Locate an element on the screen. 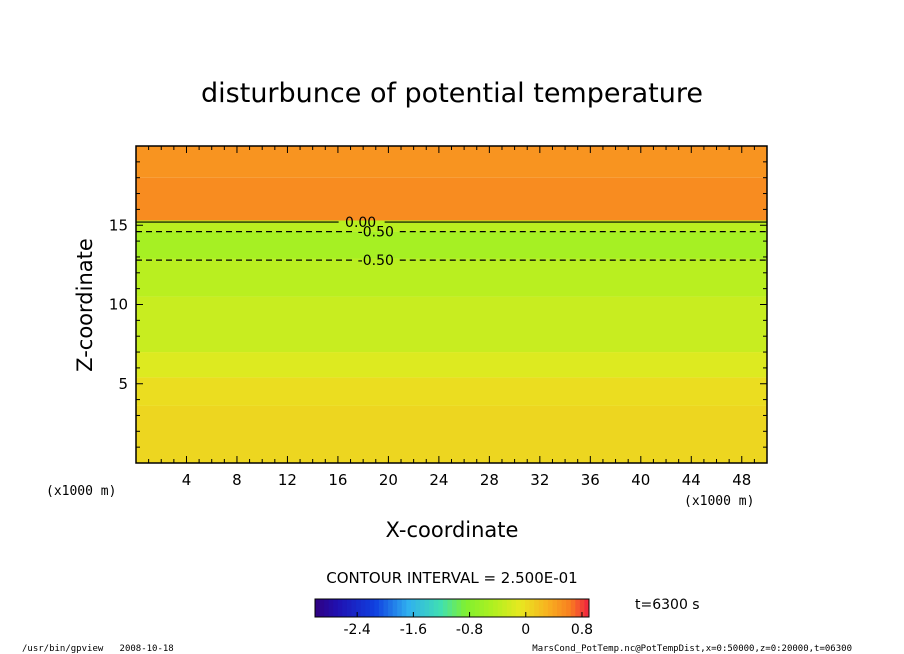 The height and width of the screenshot is (654, 904). x-tick-label: 36 is located at coordinates (590, 480).